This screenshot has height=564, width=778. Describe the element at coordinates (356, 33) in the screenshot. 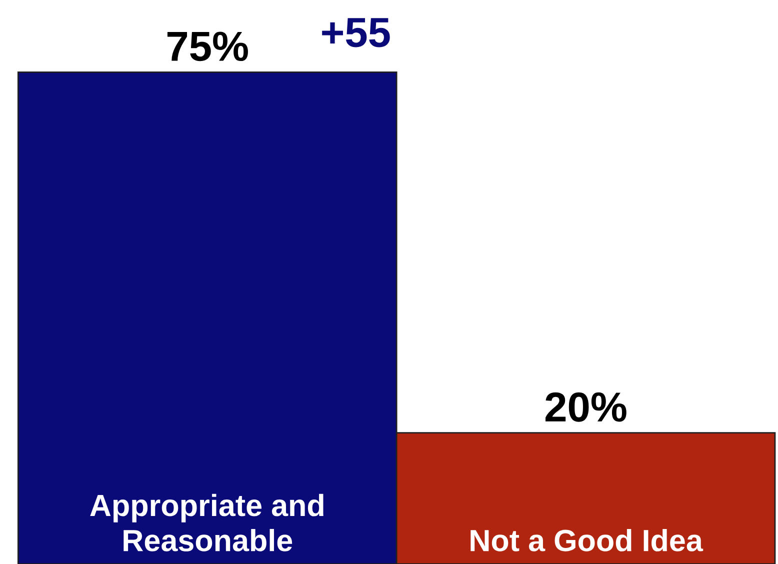

I see `annotation: +55` at that location.